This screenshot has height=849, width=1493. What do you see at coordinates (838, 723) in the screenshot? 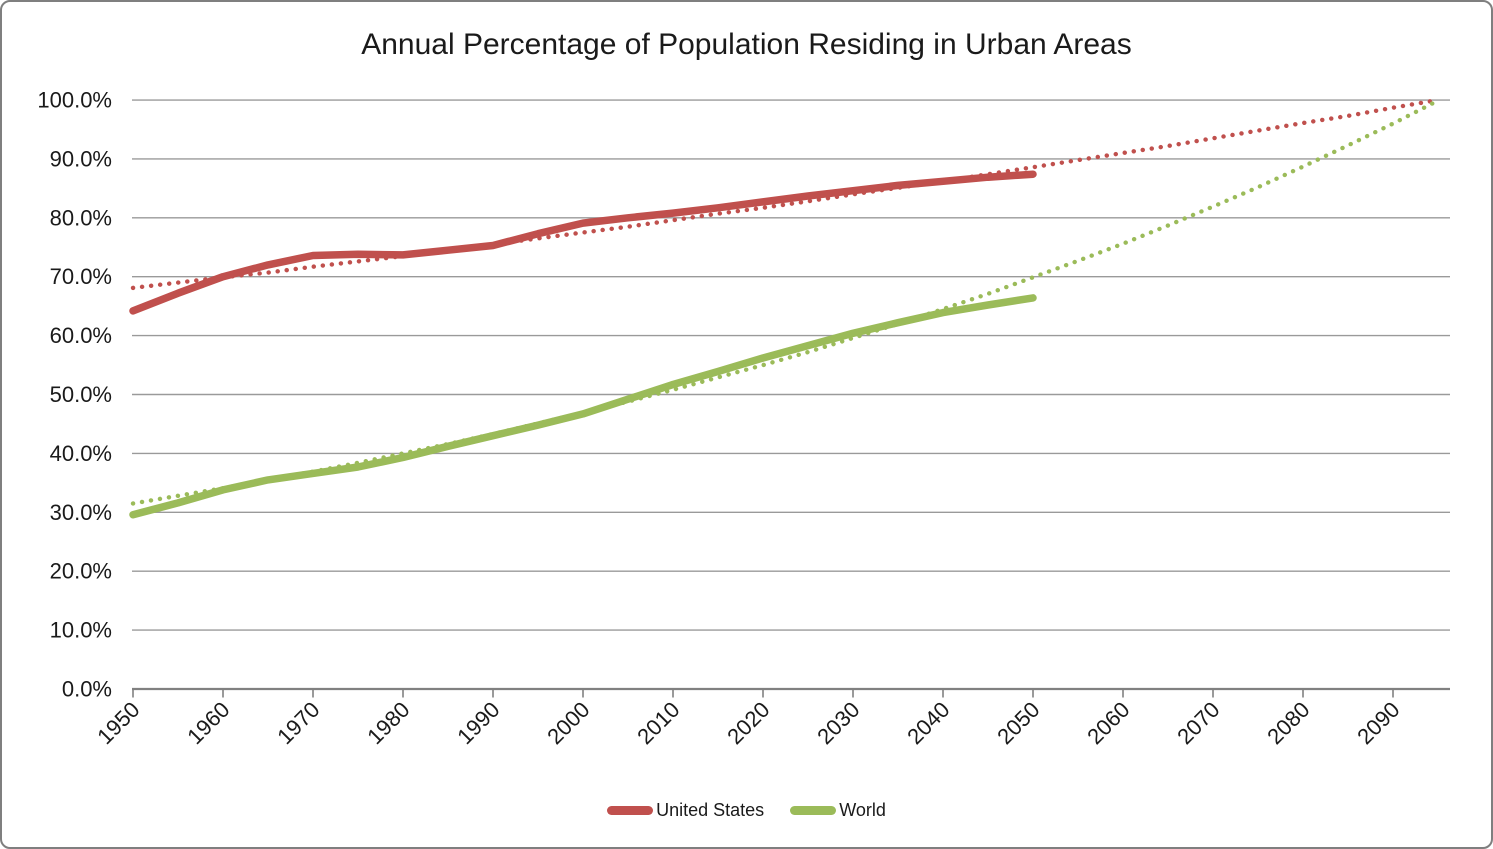
I see `x-tick-label-2030: 2030` at bounding box center [838, 723].